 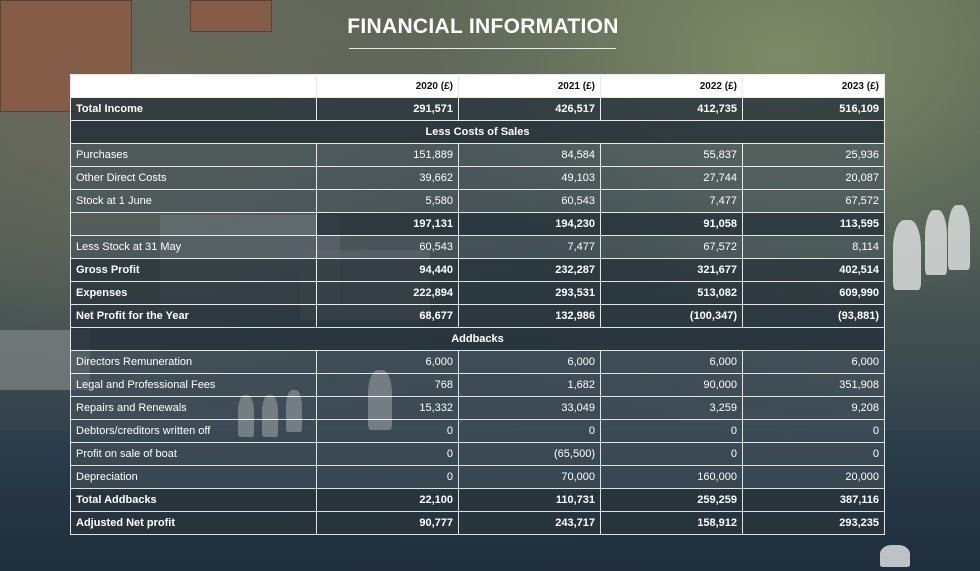 What do you see at coordinates (813, 247) in the screenshot?
I see `value-cell: 8,114` at bounding box center [813, 247].